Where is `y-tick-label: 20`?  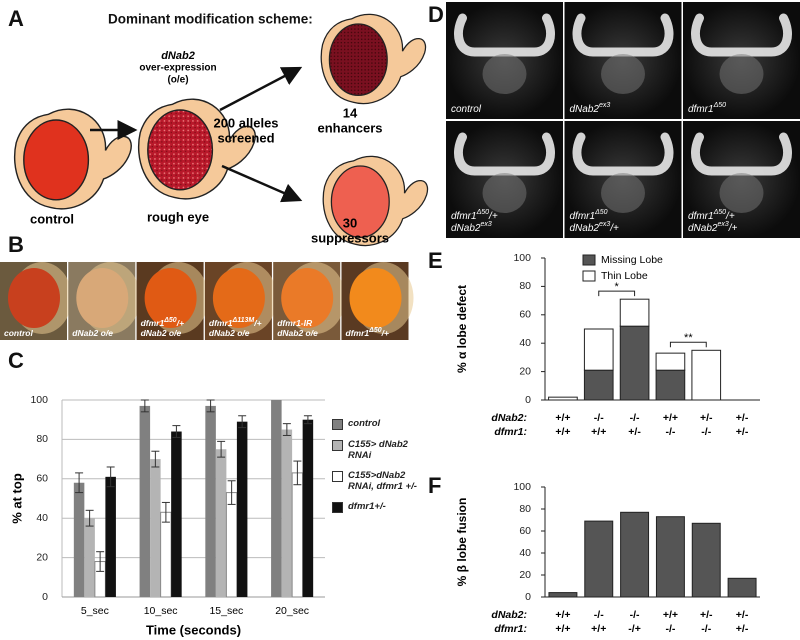 y-tick-label: 20 is located at coordinates (525, 371).